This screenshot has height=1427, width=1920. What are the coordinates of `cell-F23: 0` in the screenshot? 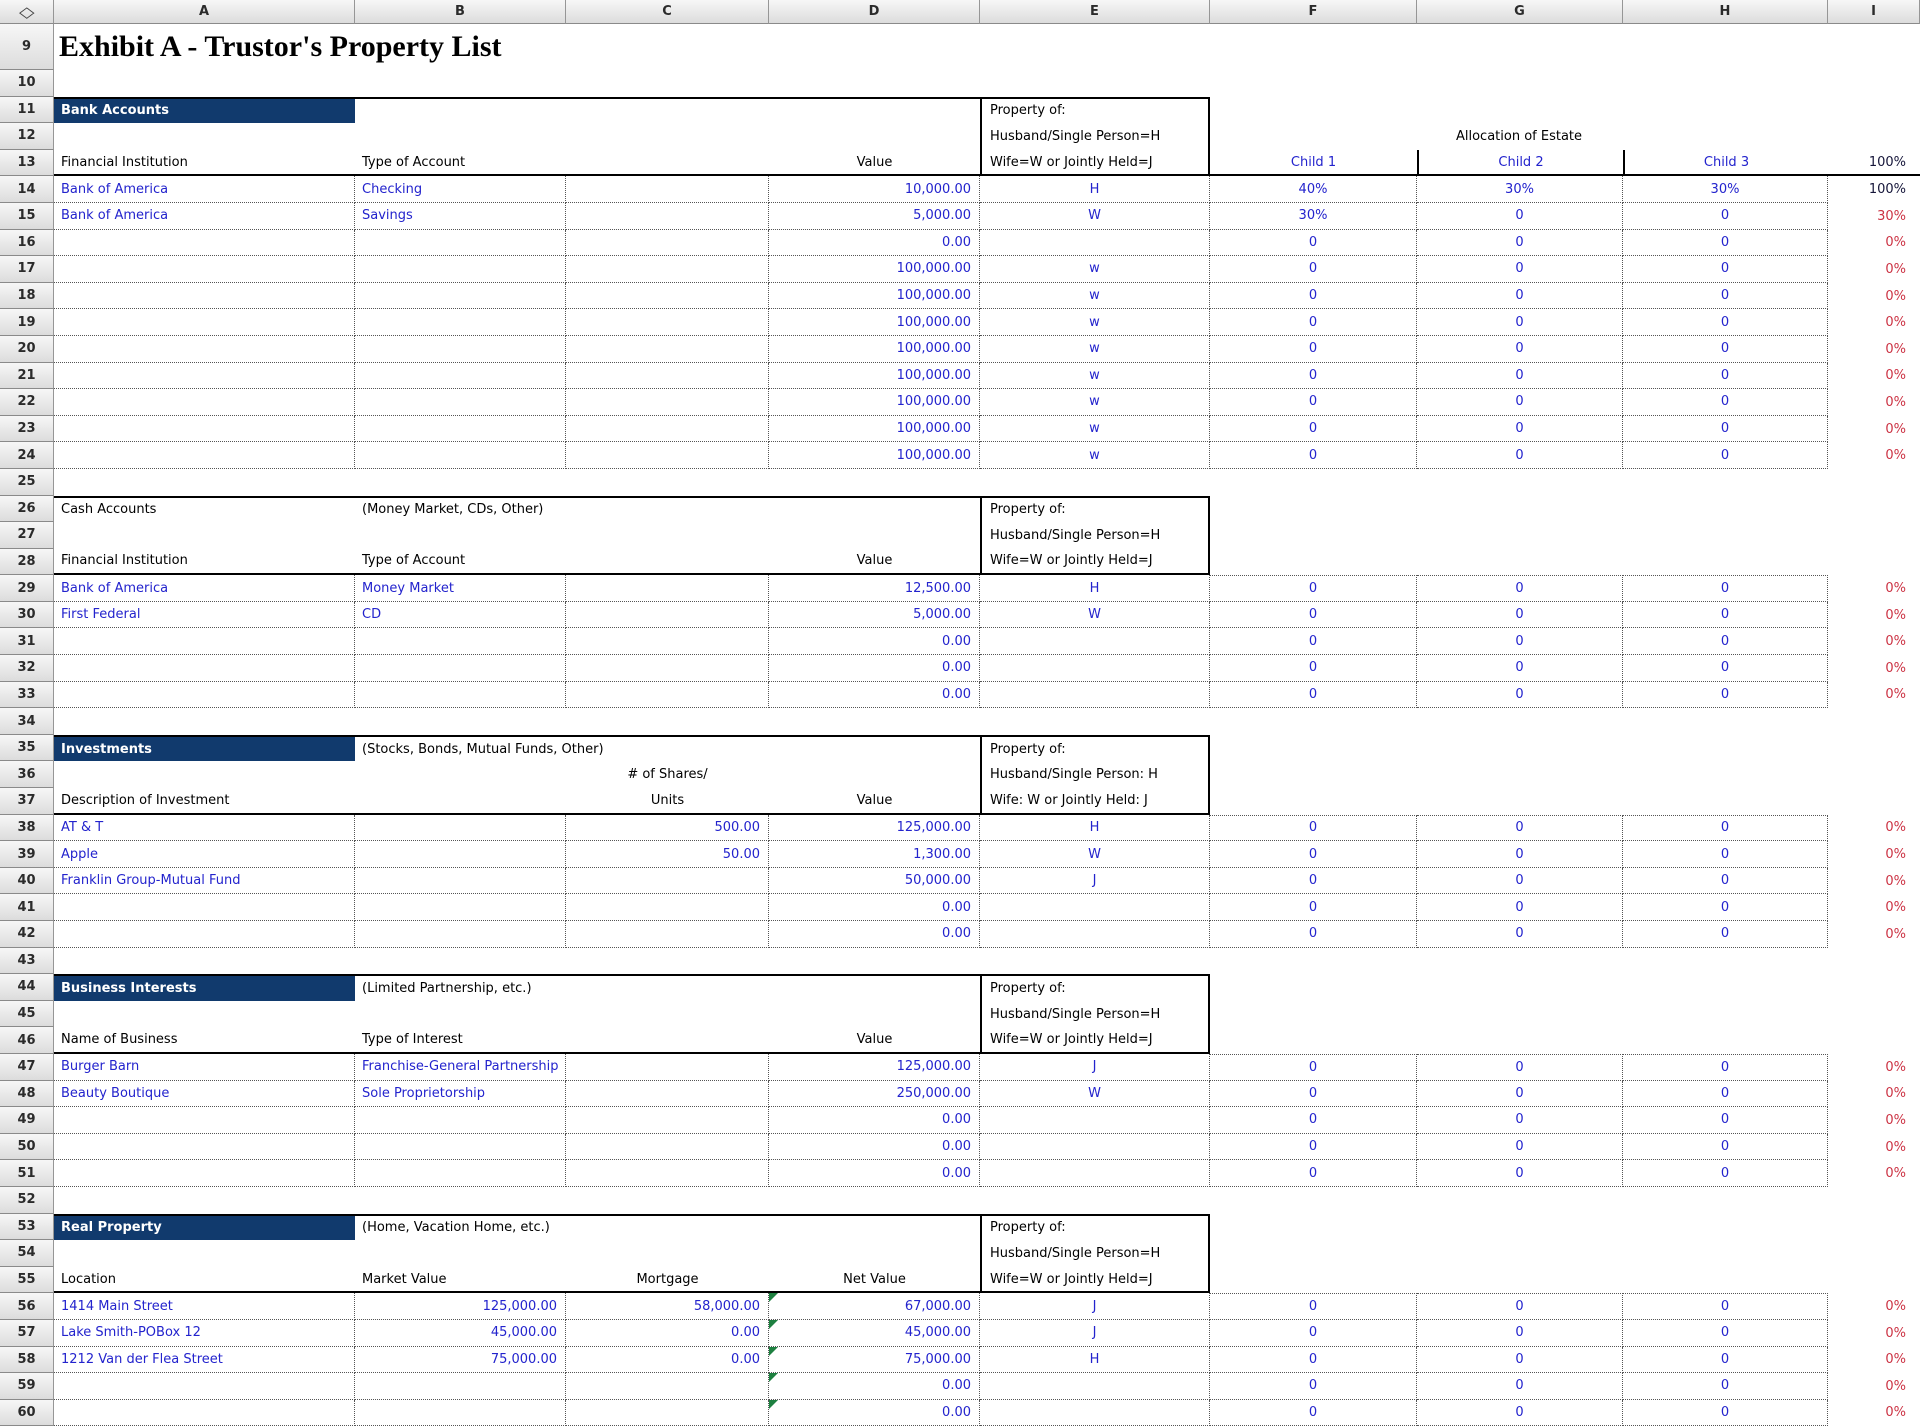 It's located at (1313, 429).